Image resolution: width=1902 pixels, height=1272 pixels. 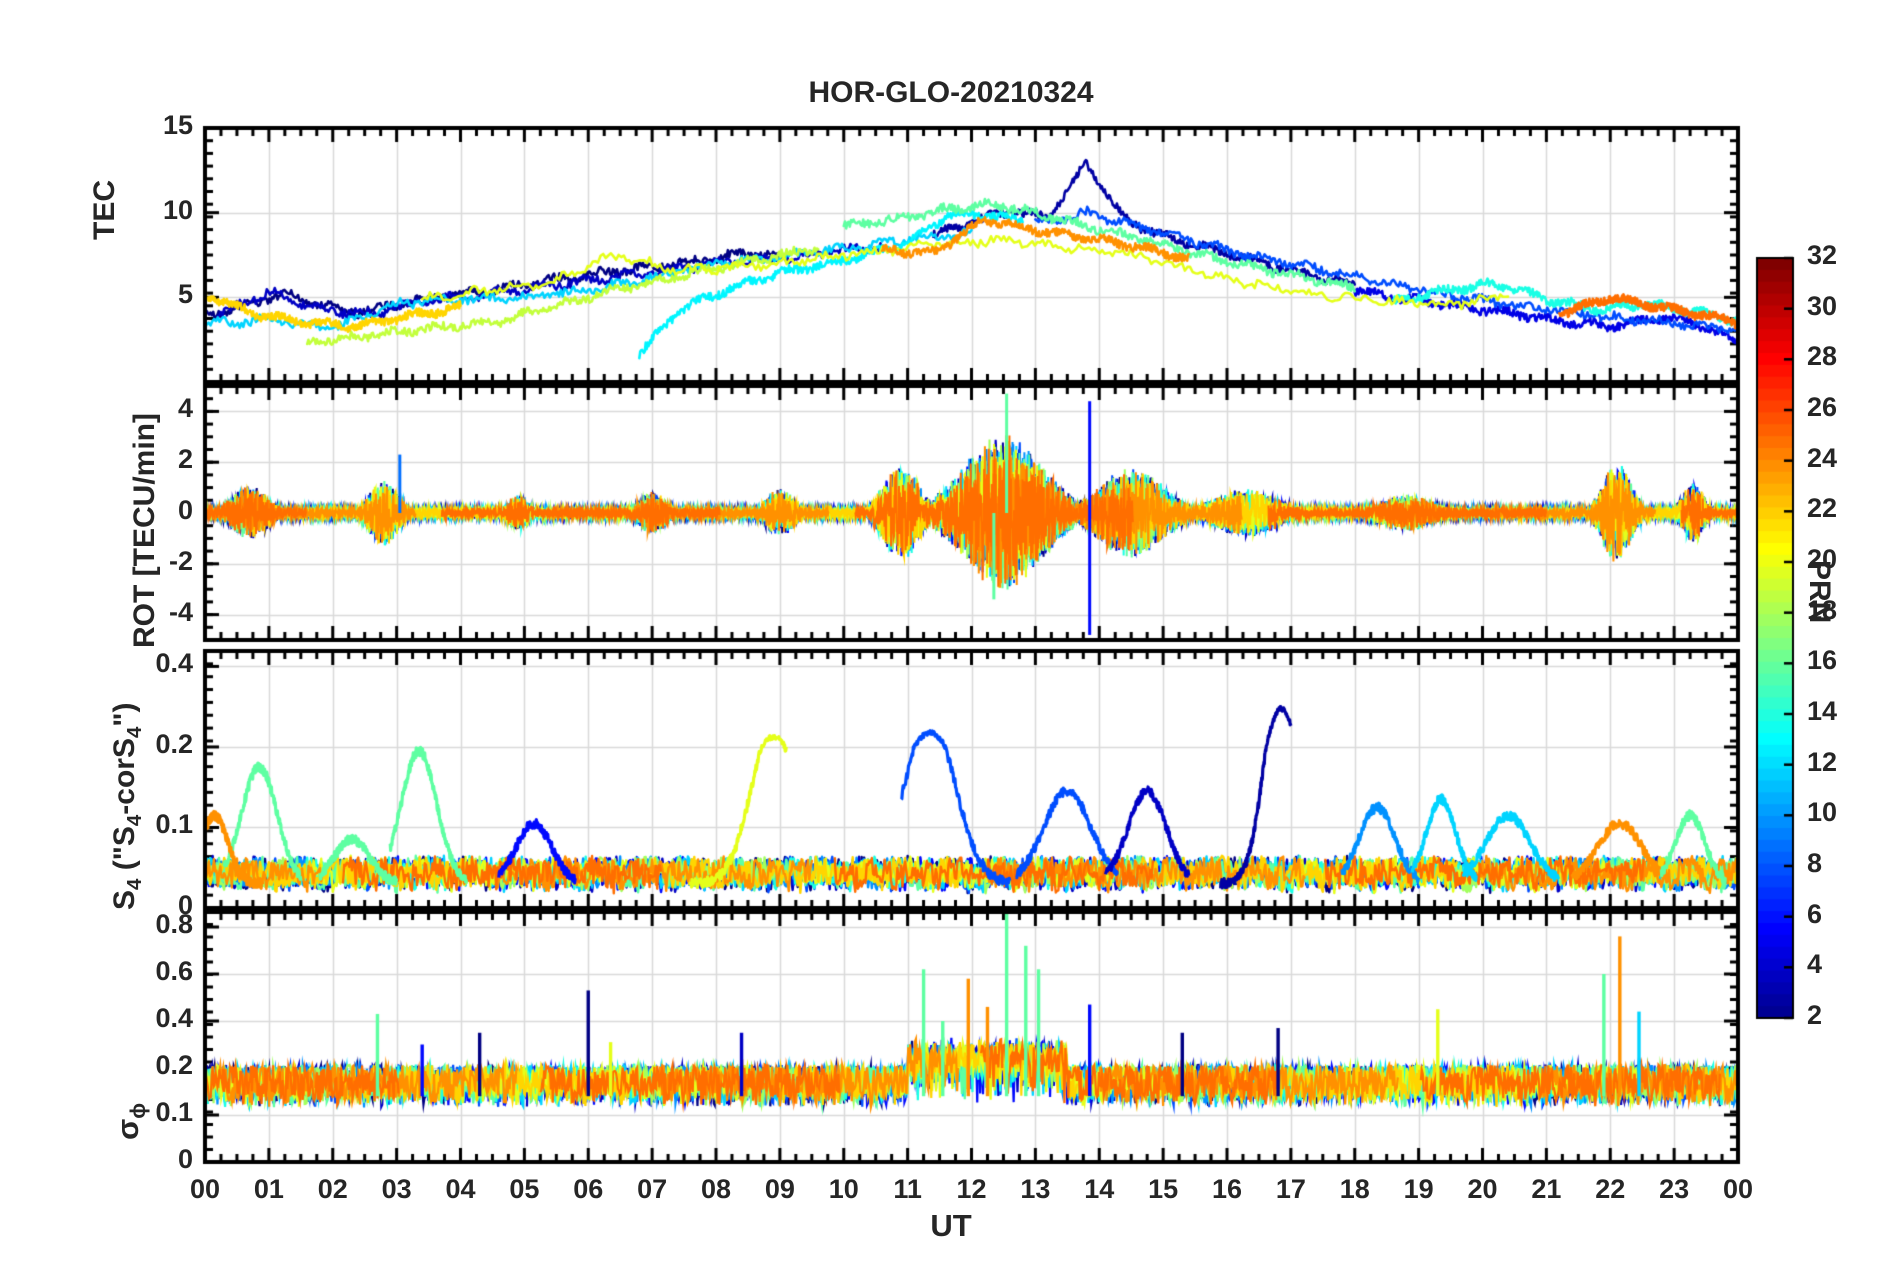 I want to click on ytick-sigma_phi-1: 0.1, so click(x=174, y=1112).